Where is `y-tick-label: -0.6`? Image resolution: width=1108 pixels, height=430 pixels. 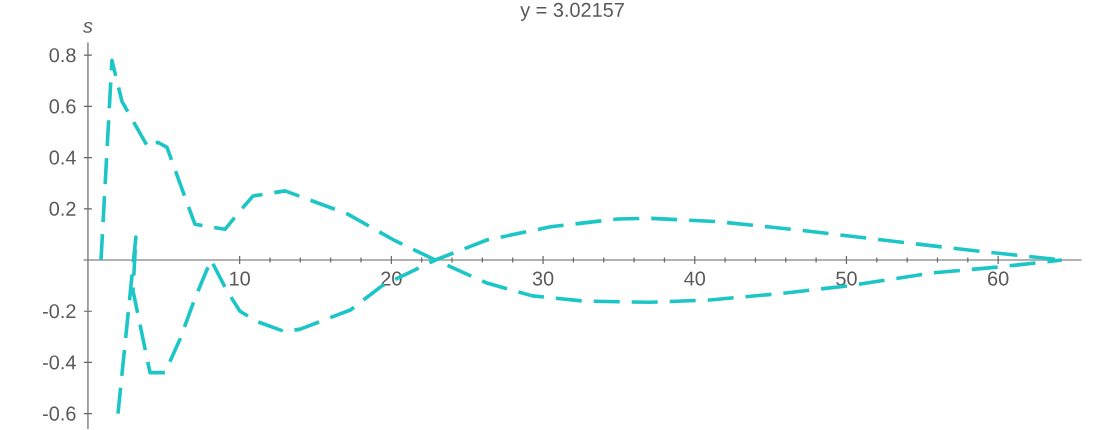 y-tick-label: -0.6 is located at coordinates (59, 413).